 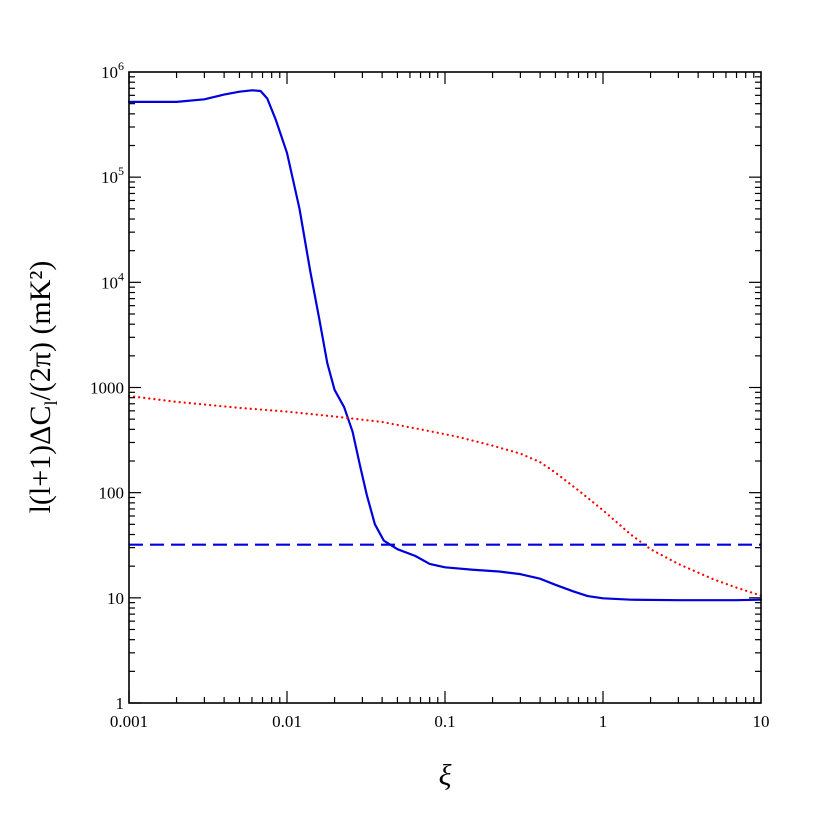 I want to click on y-axis-label-part: /(2π) (mK²), so click(x=40, y=331).